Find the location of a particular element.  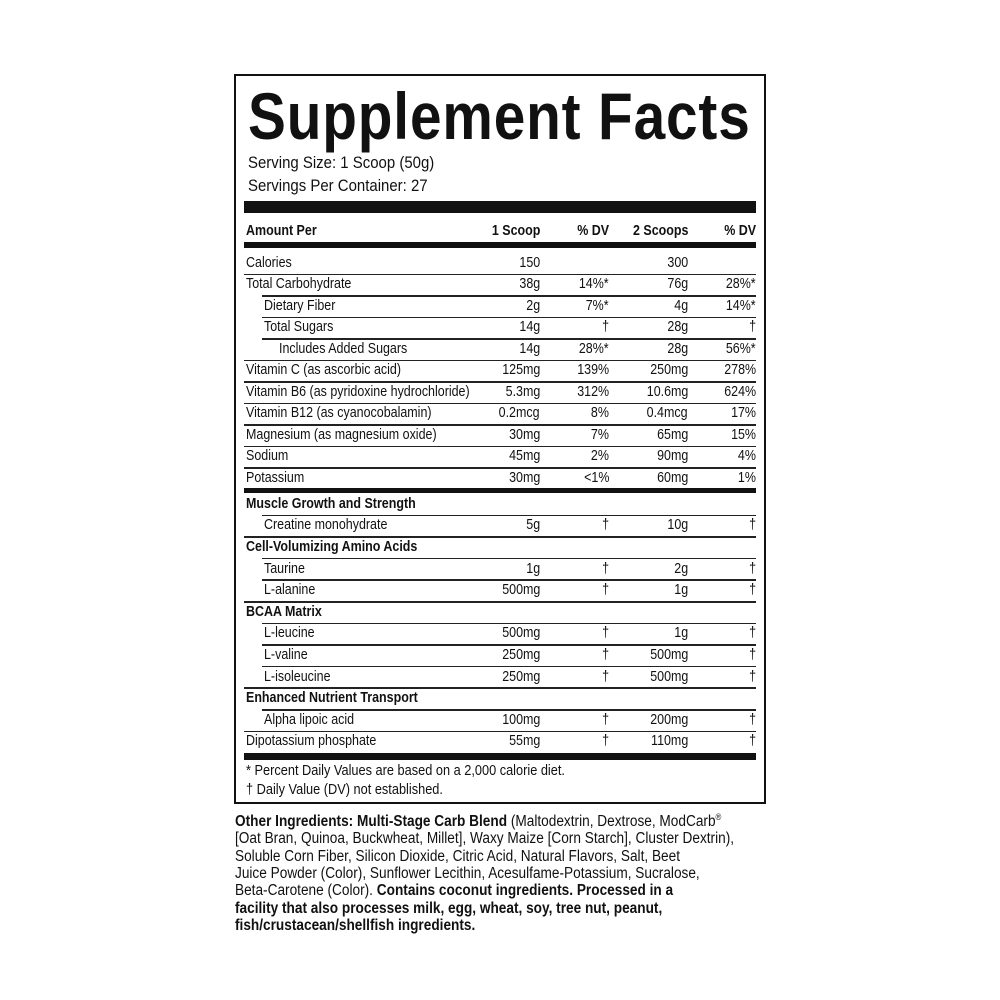

amount-2-scoops: 500mg is located at coordinates (668, 676).